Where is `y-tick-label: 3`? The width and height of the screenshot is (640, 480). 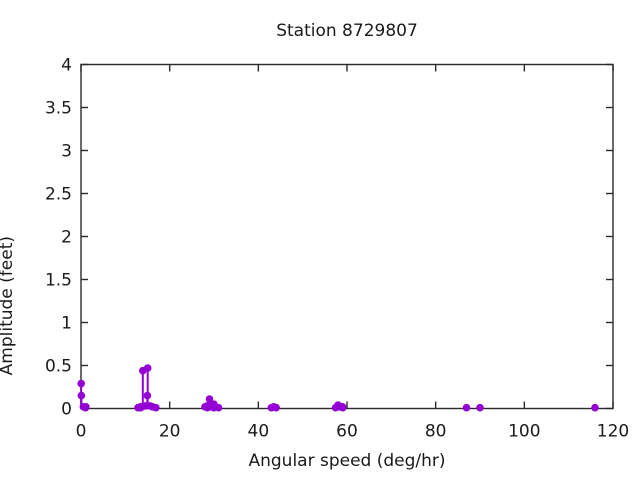
y-tick-label: 3 is located at coordinates (66, 152).